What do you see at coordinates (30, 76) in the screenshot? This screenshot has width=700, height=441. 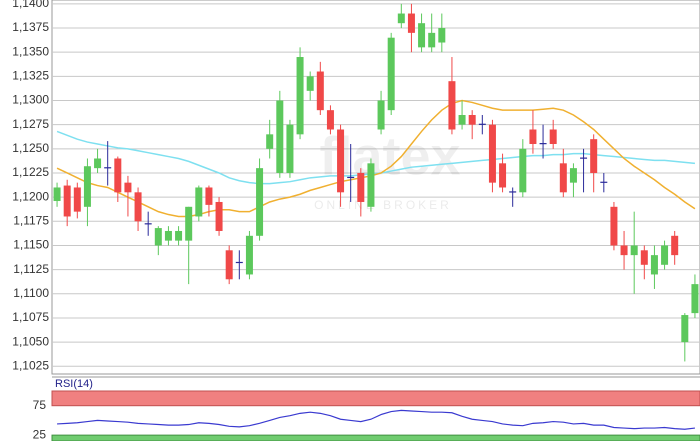 I see `y-tick-label: 1,1325` at bounding box center [30, 76].